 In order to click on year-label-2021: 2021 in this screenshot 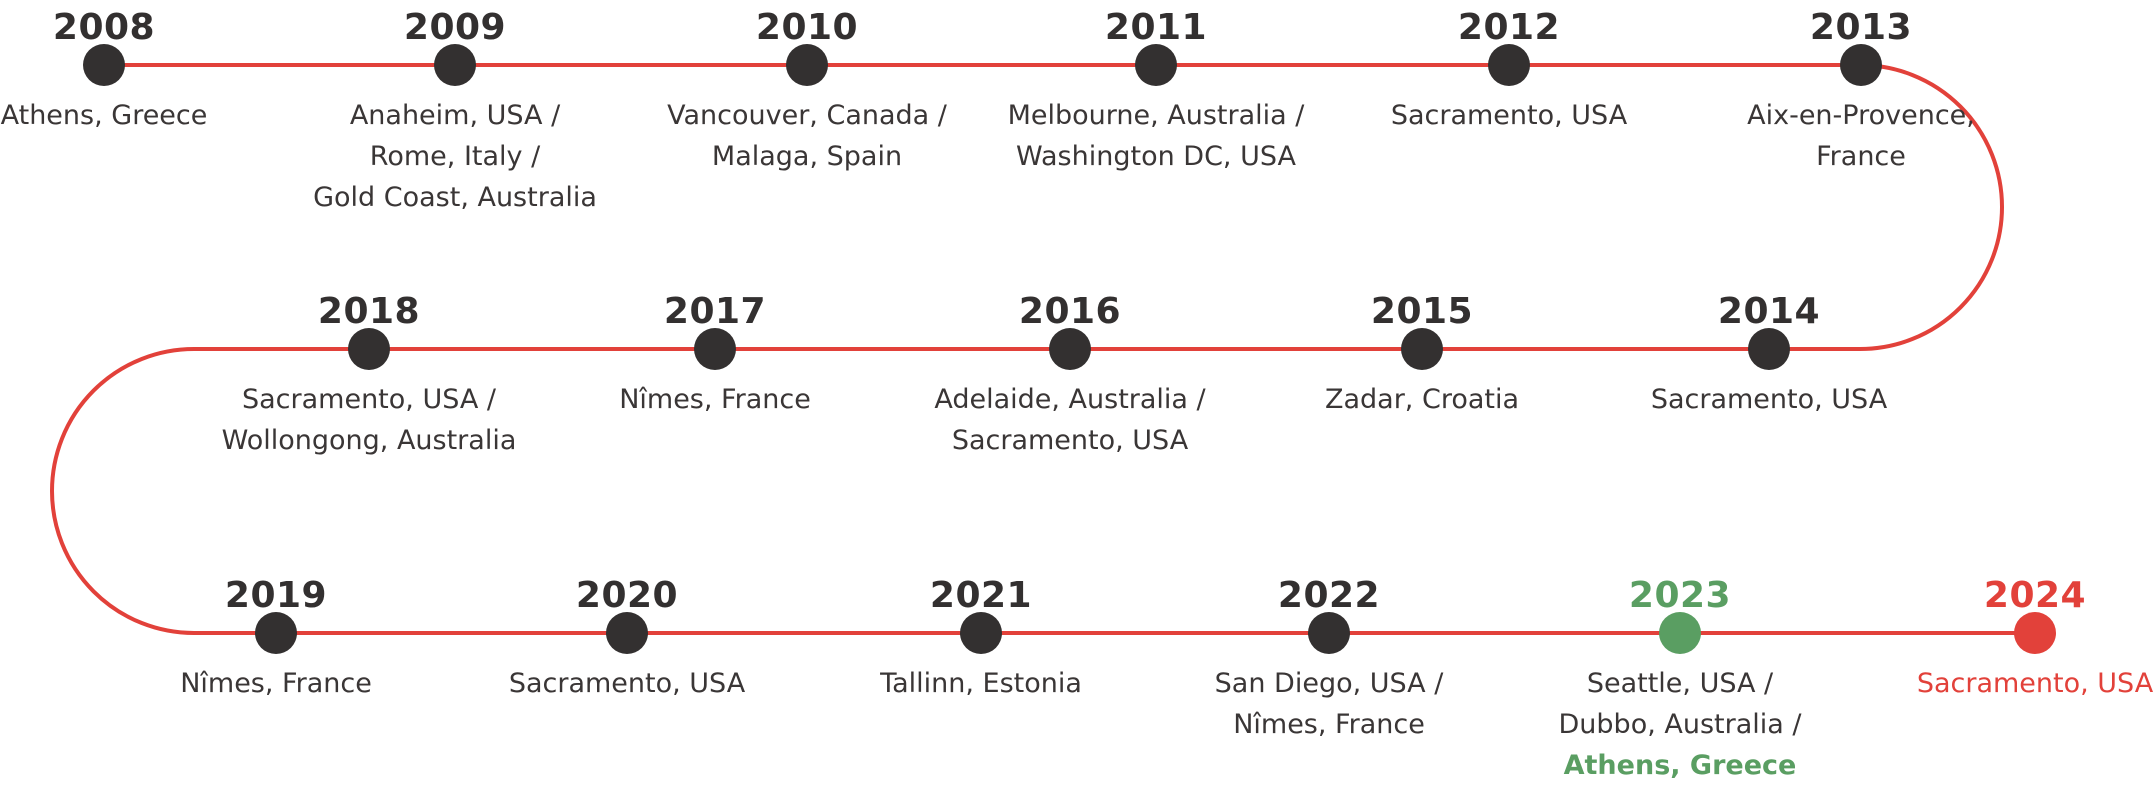, I will do `click(981, 595)`.